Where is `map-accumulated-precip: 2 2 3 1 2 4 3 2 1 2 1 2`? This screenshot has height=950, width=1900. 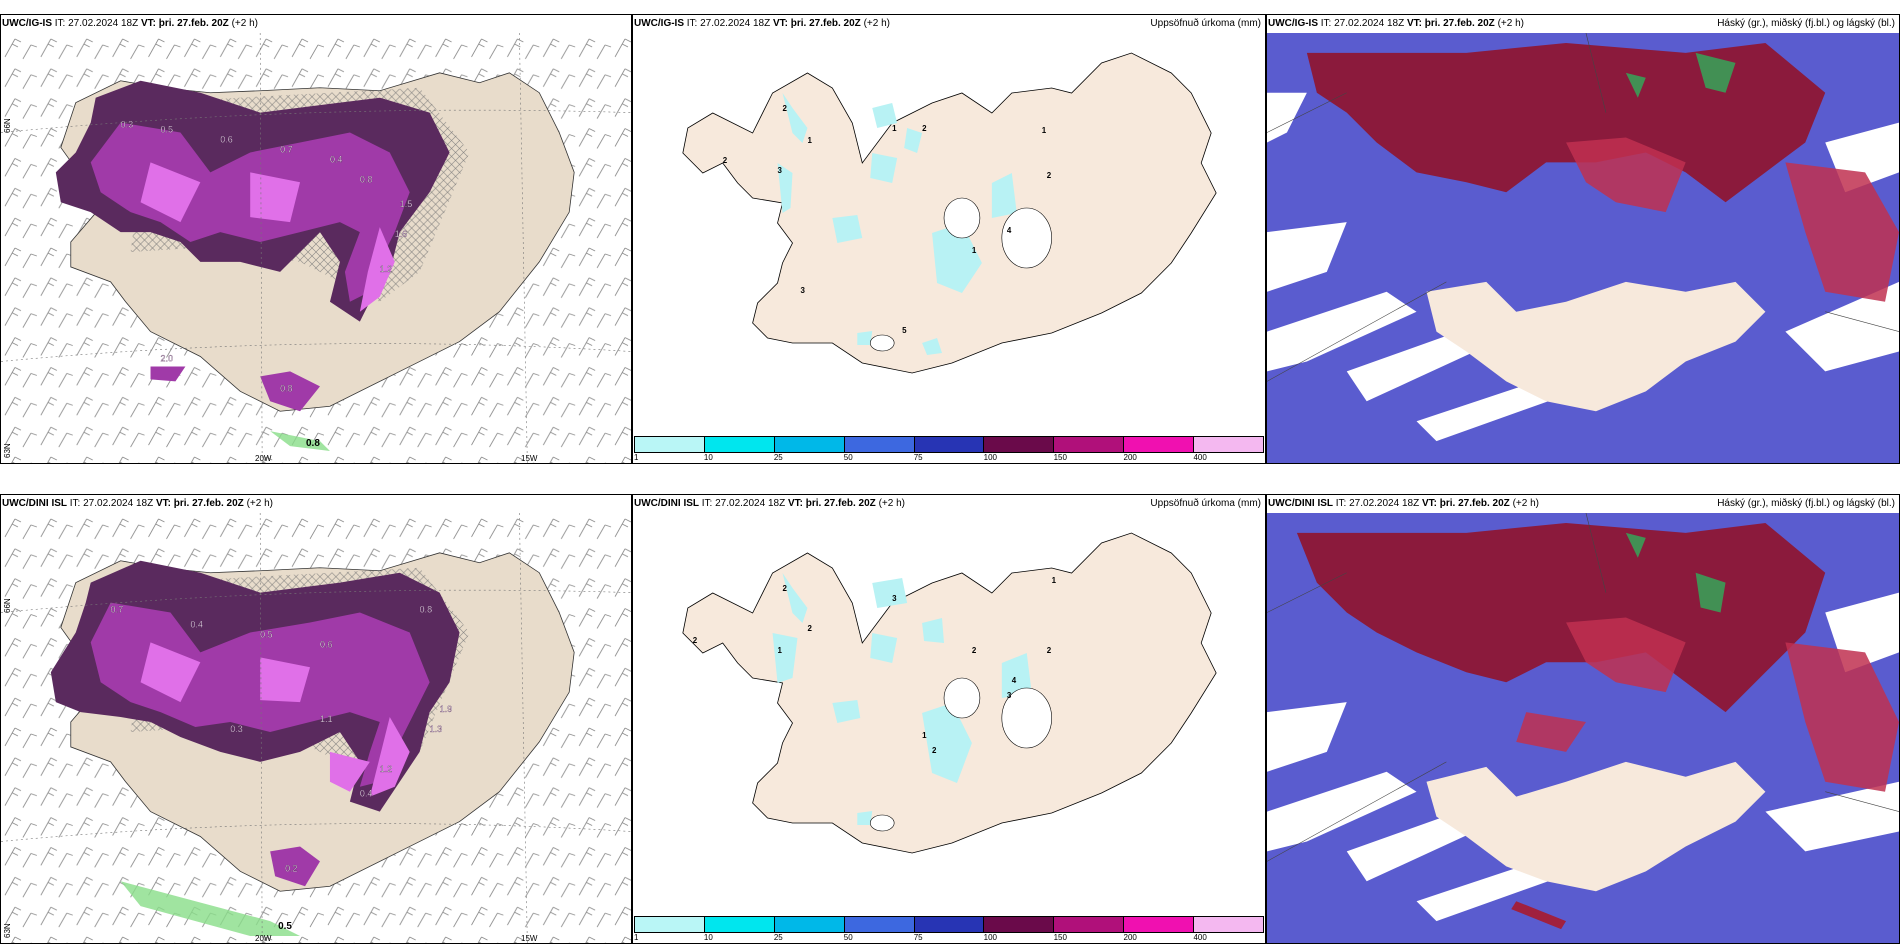 map-accumulated-precip: 2 2 3 1 2 4 3 2 1 2 1 2 is located at coordinates (949, 713).